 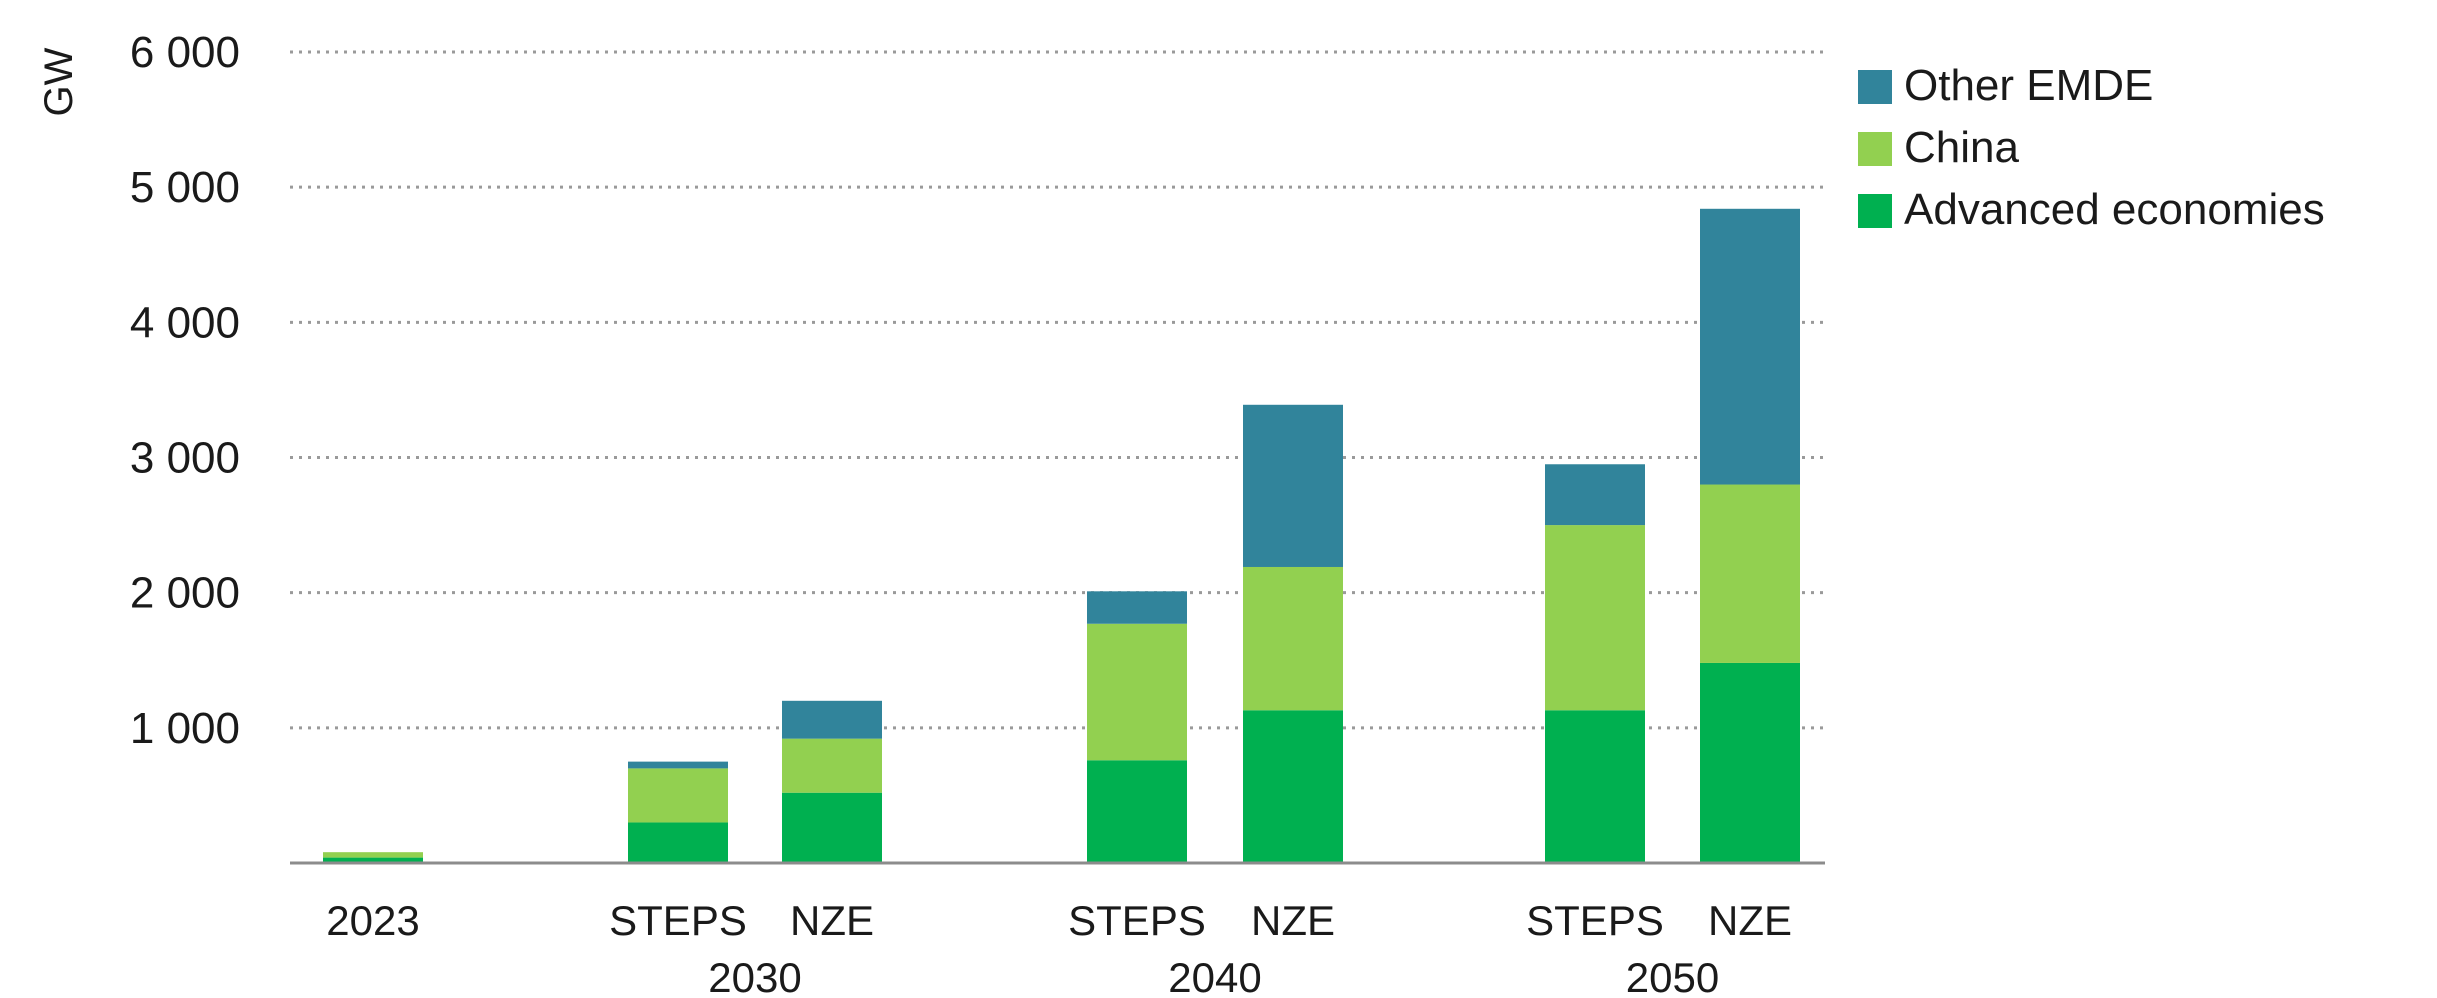 I want to click on legend-label-advanced-economies: Advanced economies, so click(x=2114, y=209).